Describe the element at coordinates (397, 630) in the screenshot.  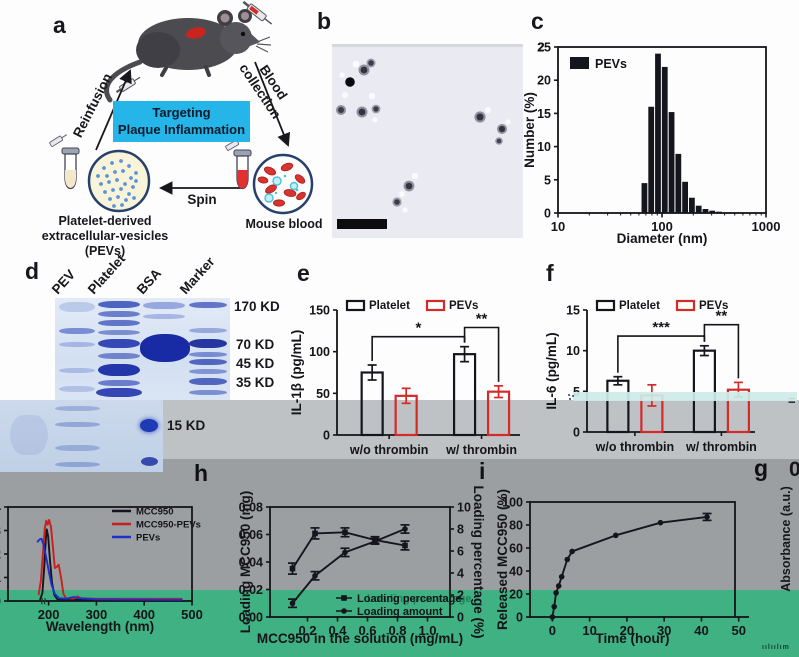
I see `svg-text: 0.8` at that location.